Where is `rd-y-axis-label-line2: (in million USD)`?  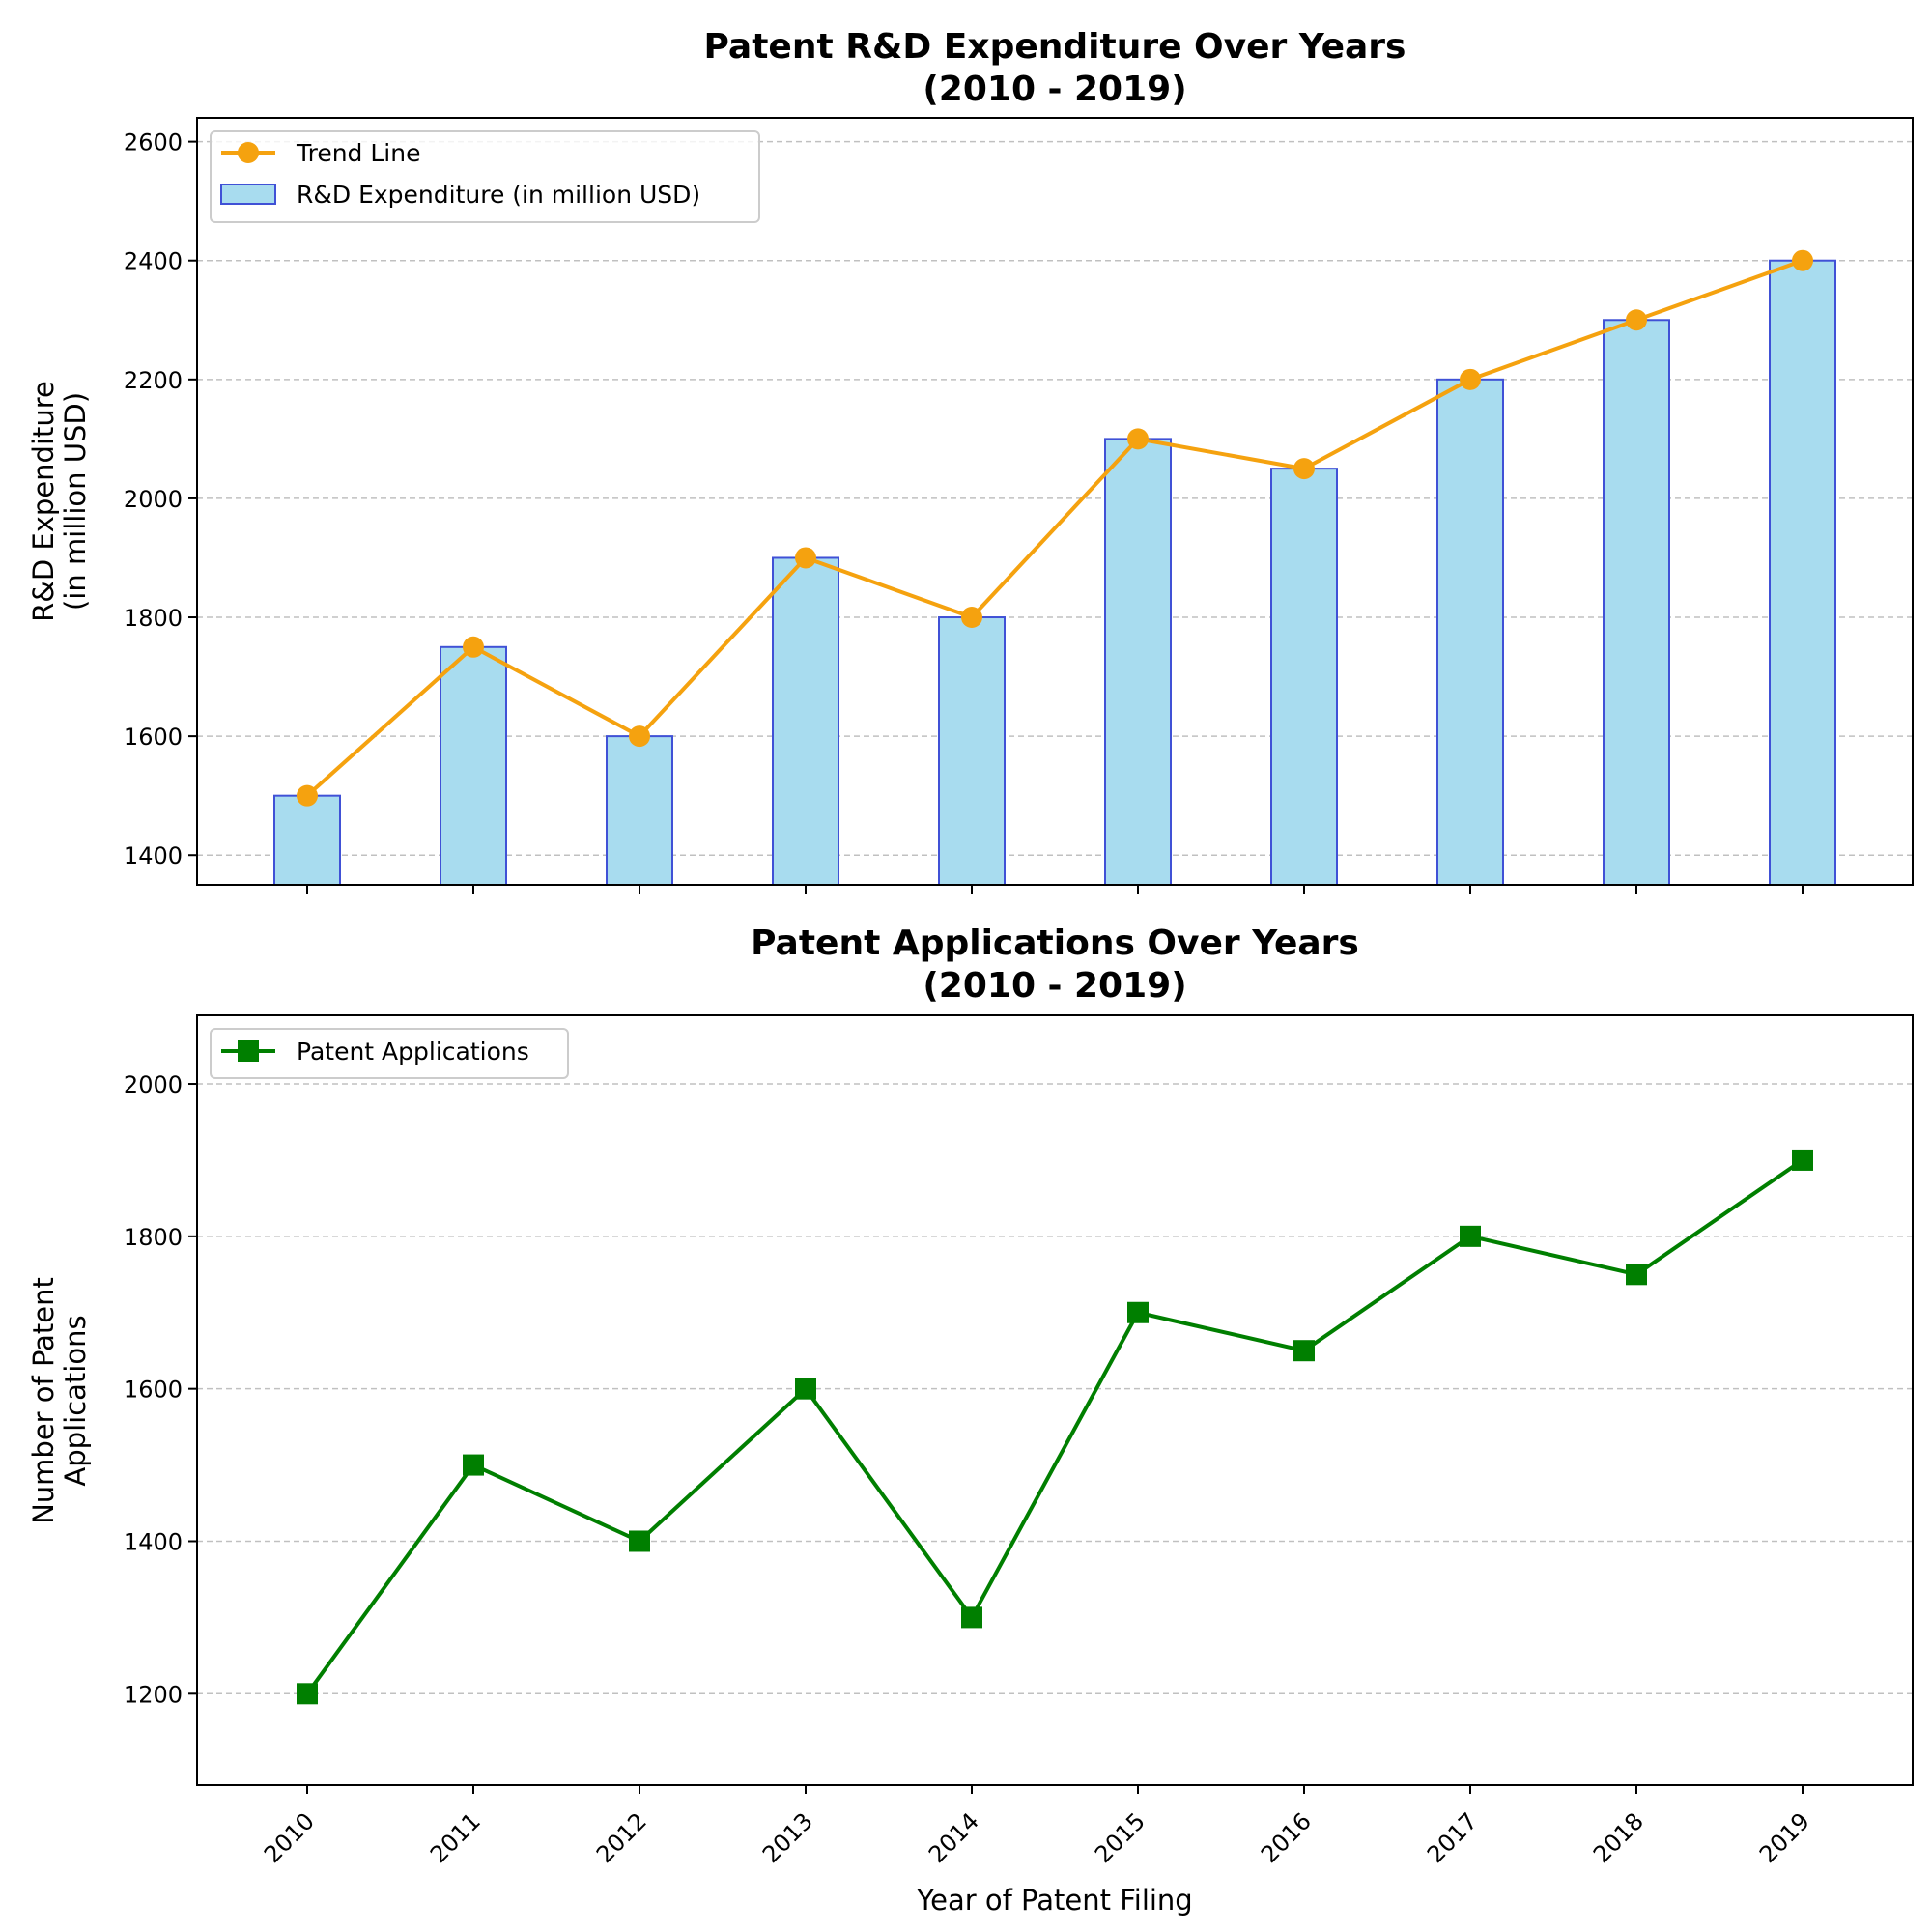
rd-y-axis-label-line2: (in million USD) is located at coordinates (75, 502).